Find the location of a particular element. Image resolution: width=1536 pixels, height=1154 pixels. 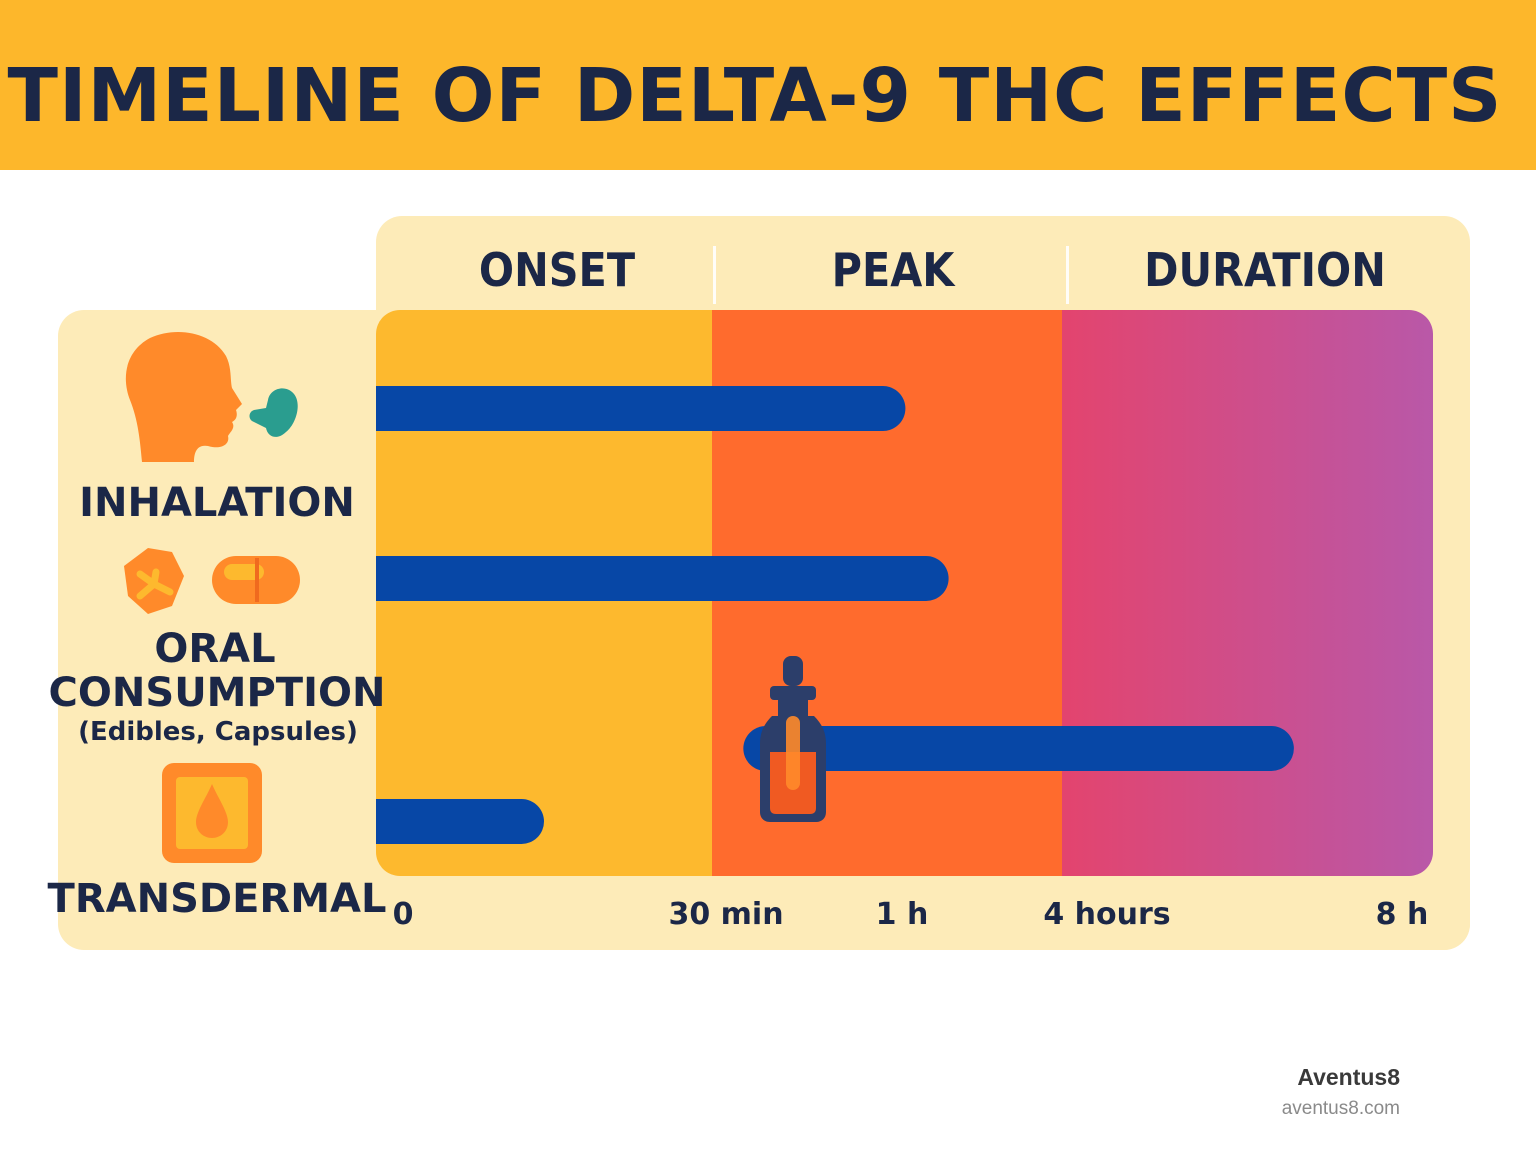

bar-inhalation is located at coordinates (641, 408).